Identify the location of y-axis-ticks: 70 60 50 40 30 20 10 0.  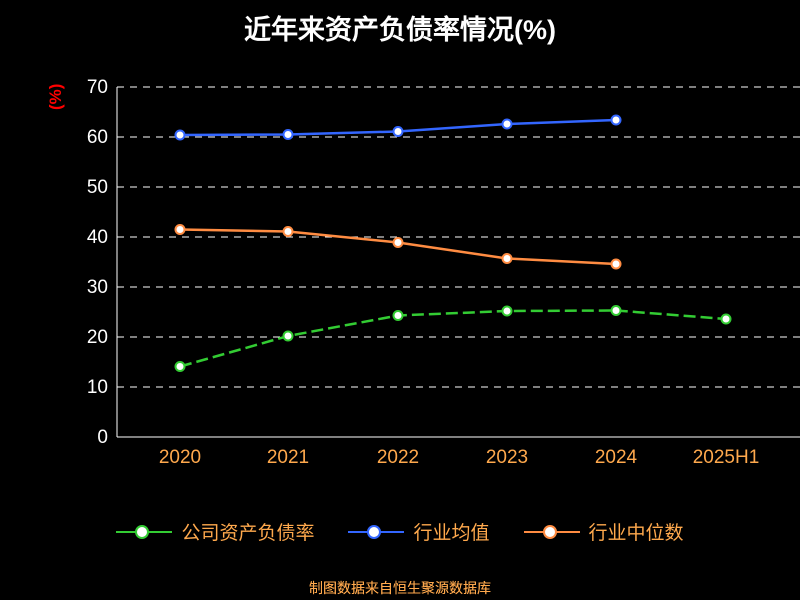
(88, 300).